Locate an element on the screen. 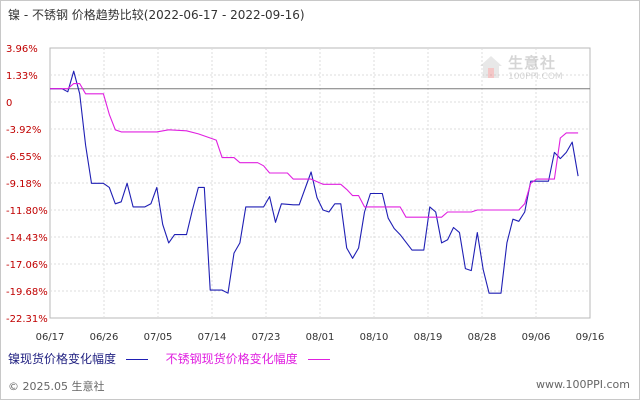 The image size is (640, 400). legend-item-stainless: 不锈钢现货价格变化幅度 is located at coordinates (248, 358).